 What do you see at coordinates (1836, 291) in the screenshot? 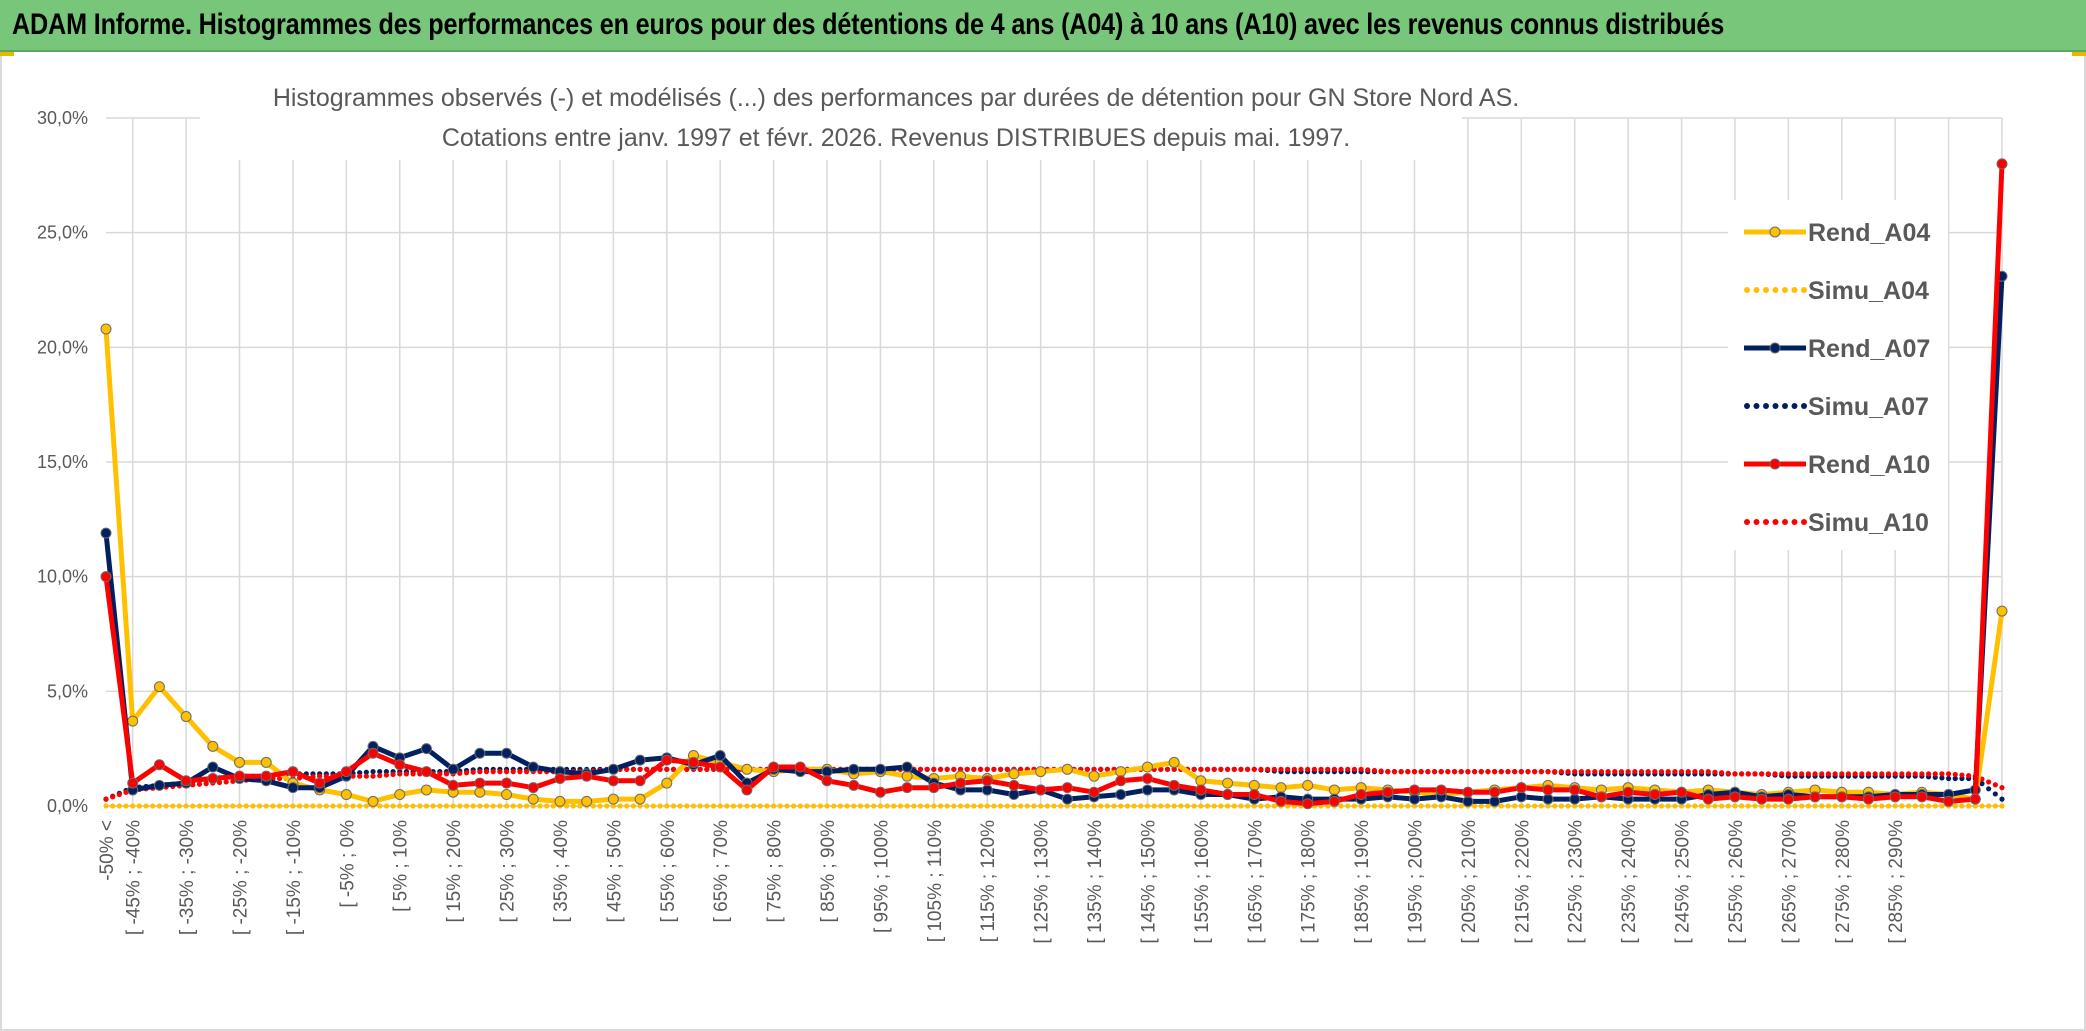
I see `legend-item-Simu_A04: Simu_A04` at bounding box center [1836, 291].